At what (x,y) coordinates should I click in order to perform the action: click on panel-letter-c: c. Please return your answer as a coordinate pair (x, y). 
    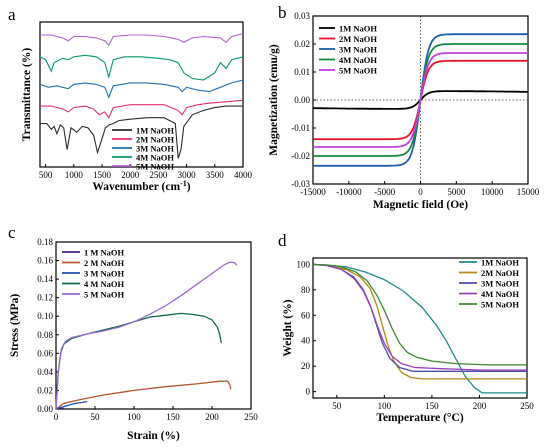
    Looking at the image, I should click on (12, 232).